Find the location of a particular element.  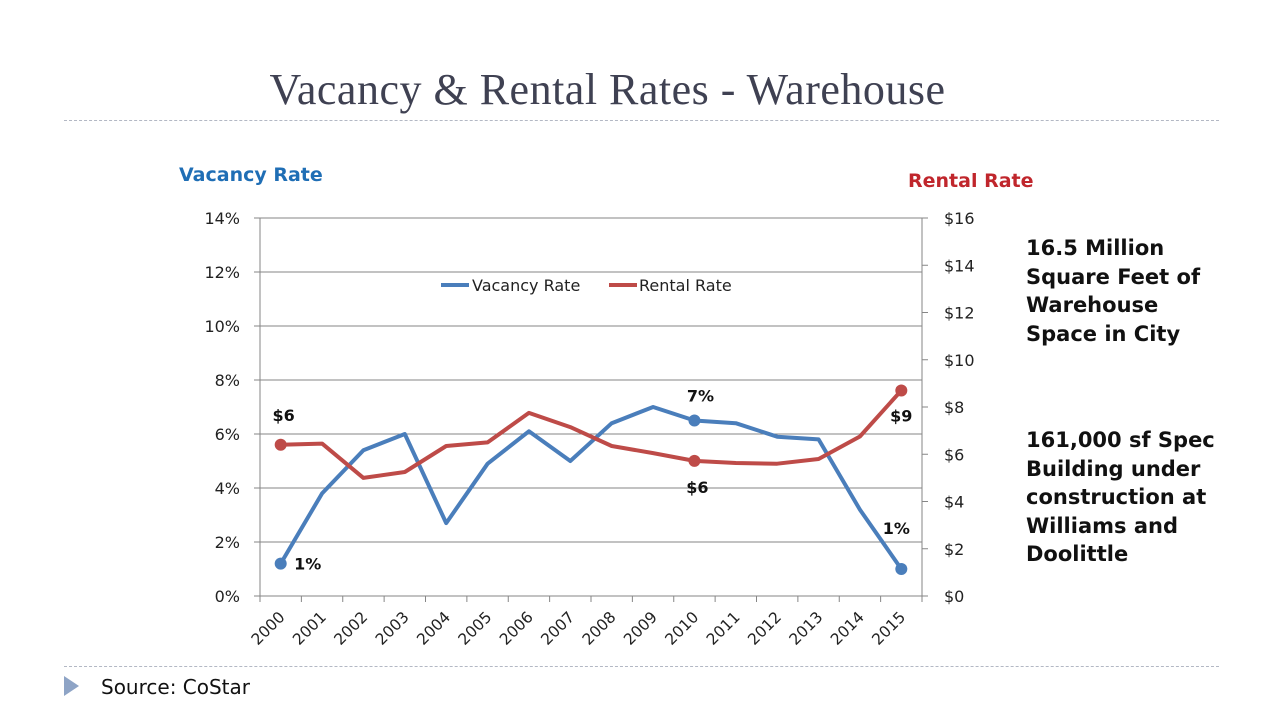

x-axis-tick-label: 2003 is located at coordinates (392, 628).